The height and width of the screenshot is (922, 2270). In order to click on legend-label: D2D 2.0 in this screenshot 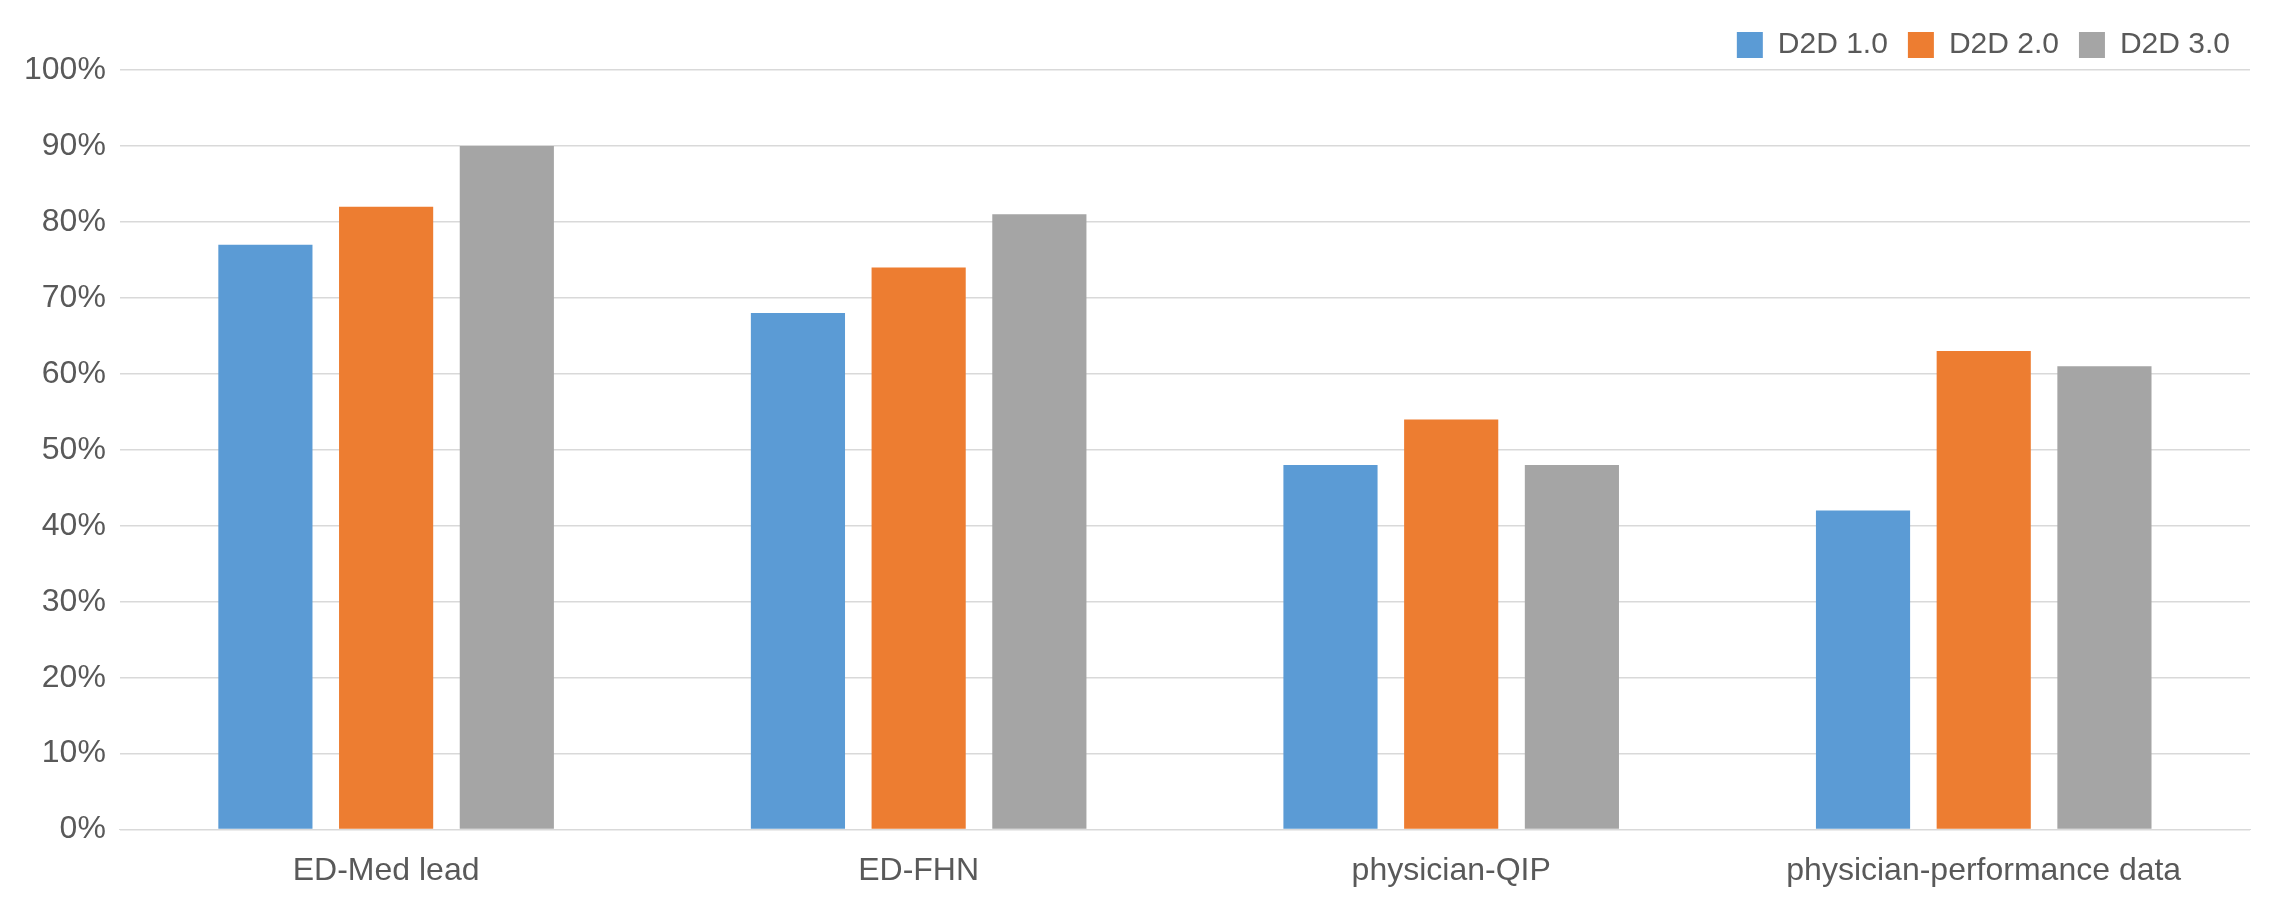, I will do `click(2003, 43)`.